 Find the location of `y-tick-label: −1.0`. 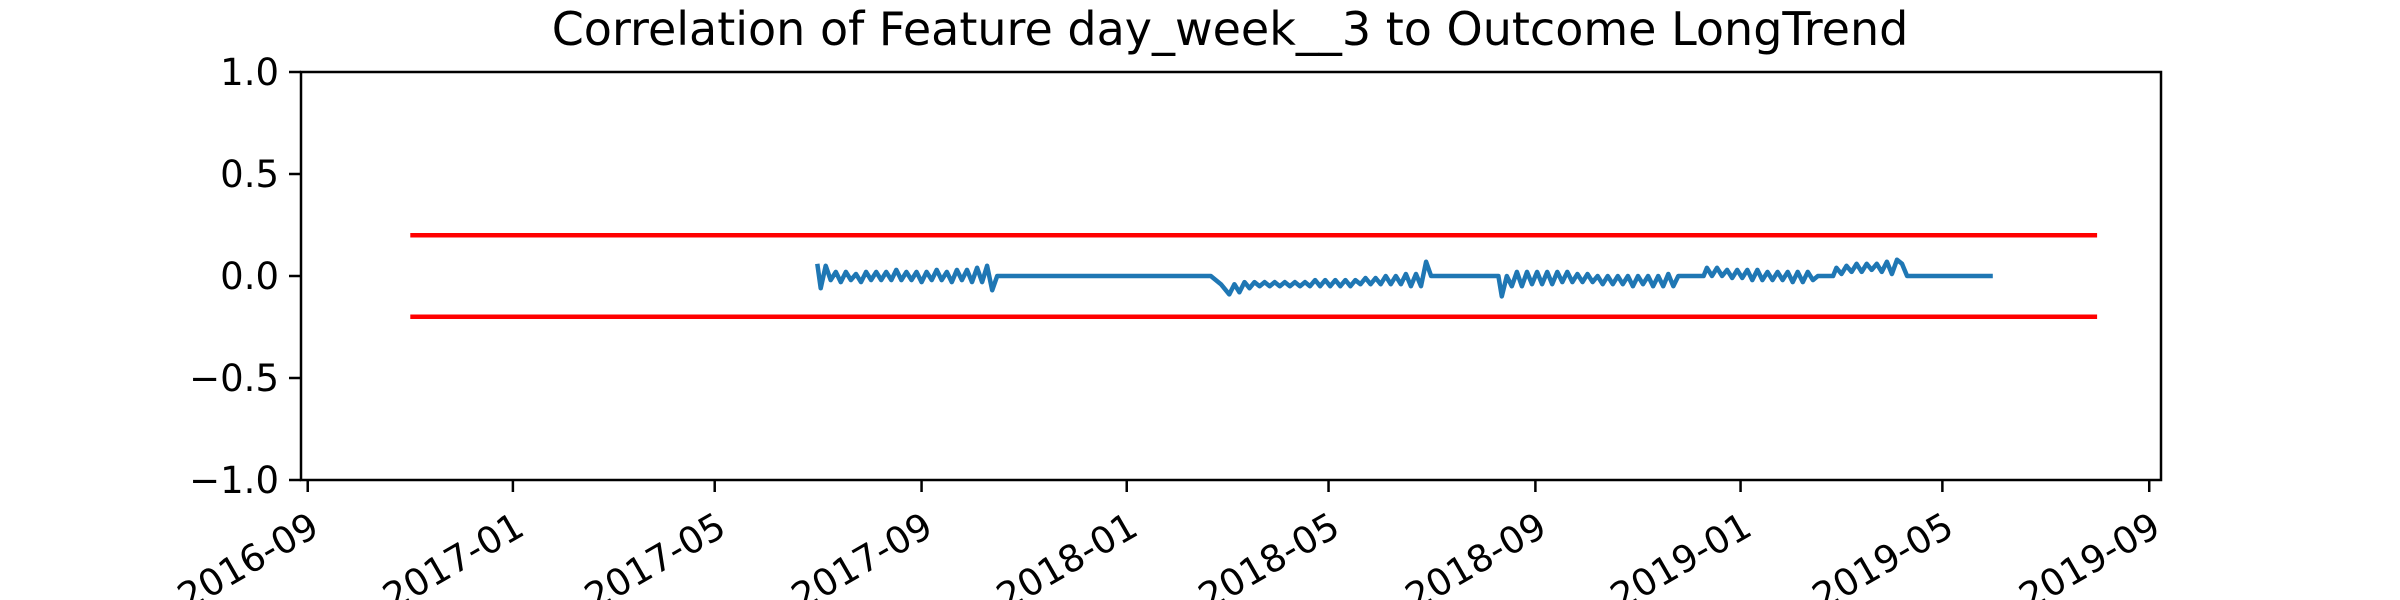

y-tick-label: −1.0 is located at coordinates (234, 480).